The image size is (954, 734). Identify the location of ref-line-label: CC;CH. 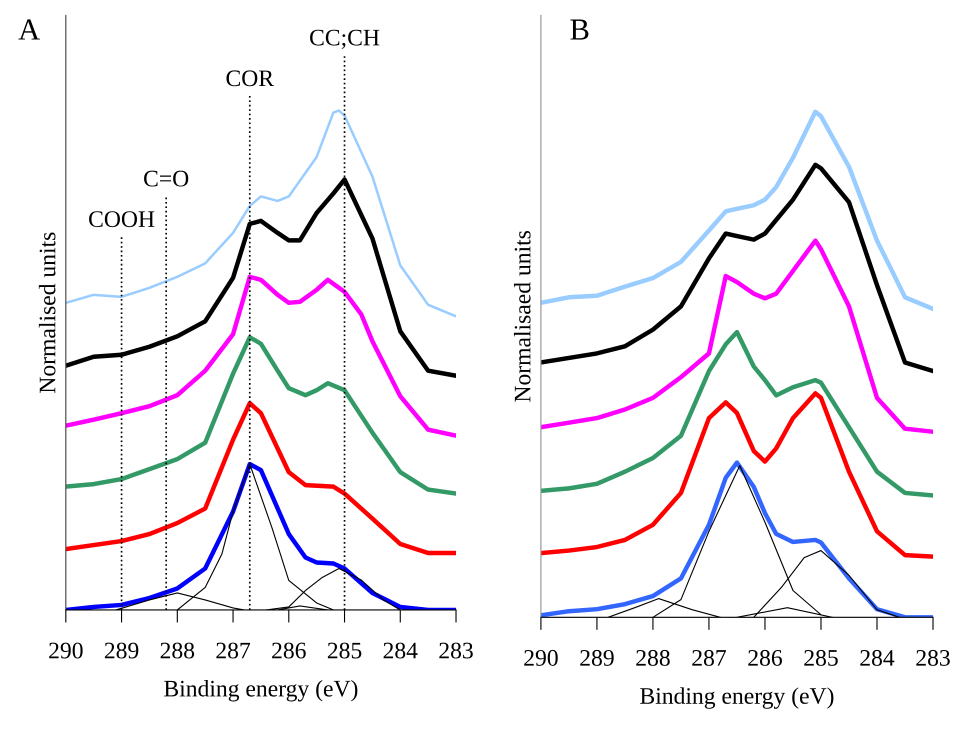
(345, 39).